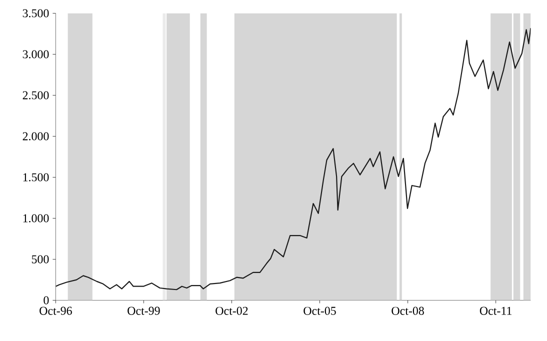  I want to click on y-tick-label: 1.500, so click(36, 177).